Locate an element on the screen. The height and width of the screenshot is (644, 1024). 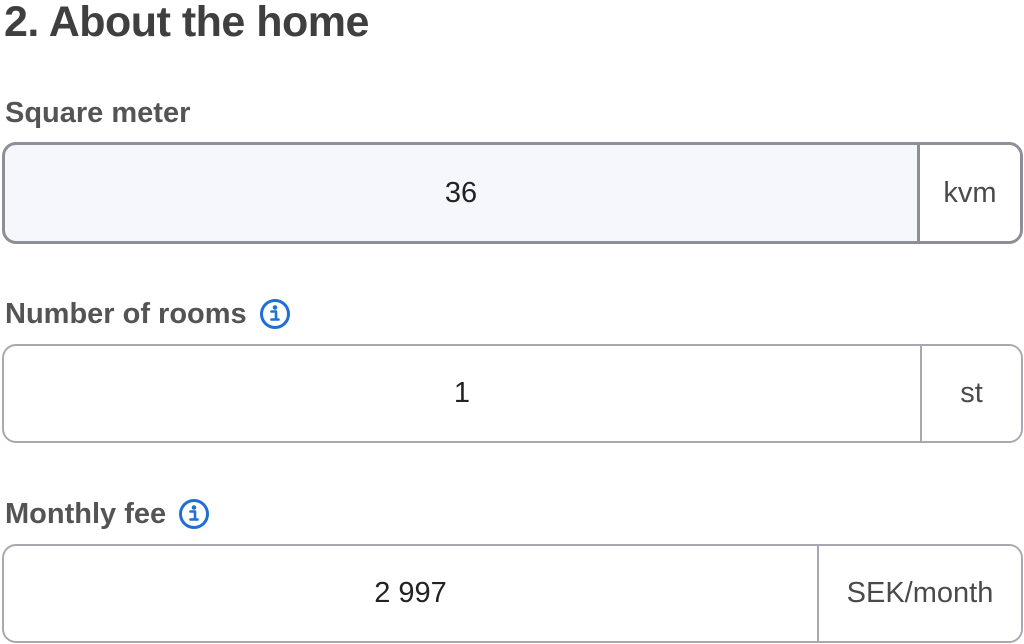
rooms-label-text: Number of rooms is located at coordinates (126, 314).